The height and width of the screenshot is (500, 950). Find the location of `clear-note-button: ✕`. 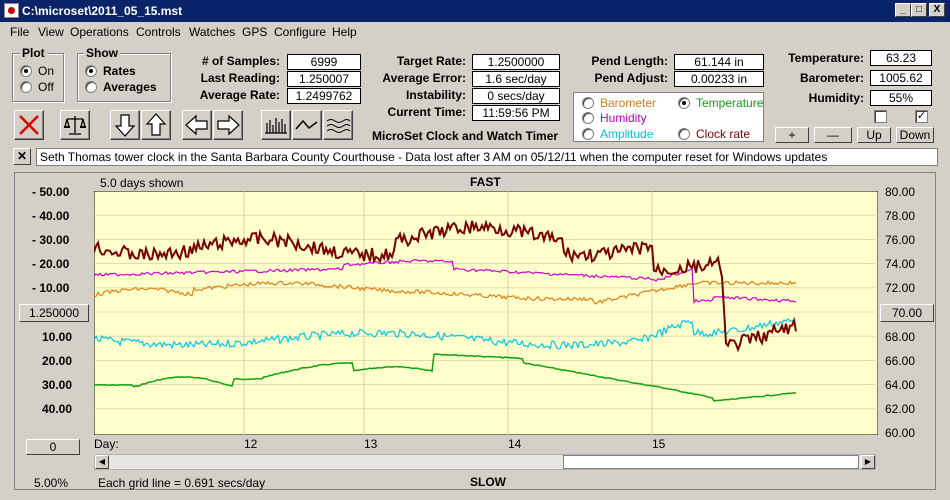

clear-note-button: ✕ is located at coordinates (22, 156).